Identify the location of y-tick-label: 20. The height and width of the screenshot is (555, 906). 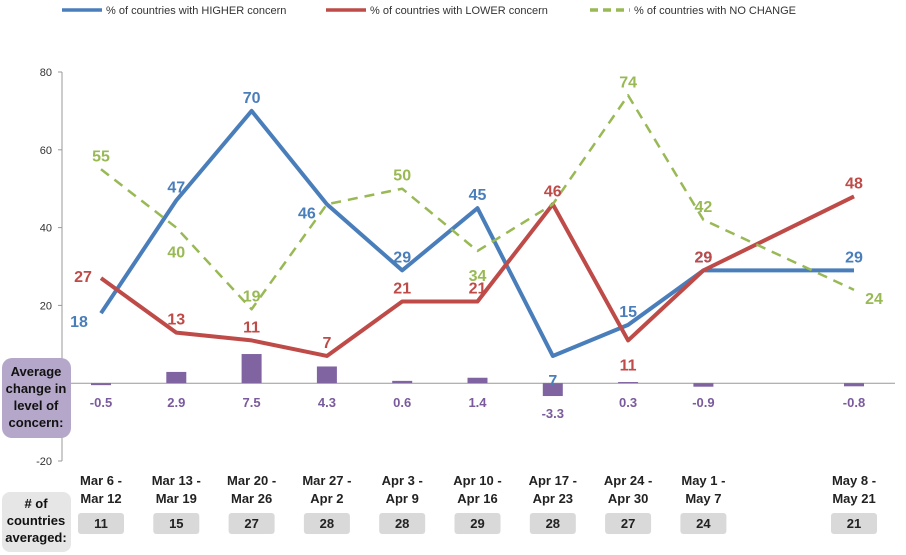
(46, 306).